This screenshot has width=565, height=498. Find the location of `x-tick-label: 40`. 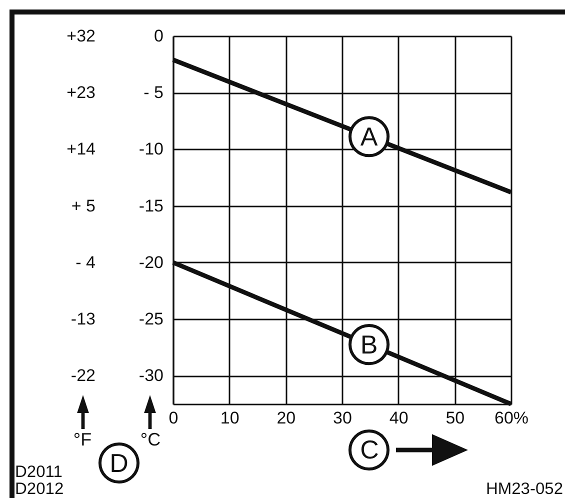

x-tick-label: 40 is located at coordinates (398, 418).